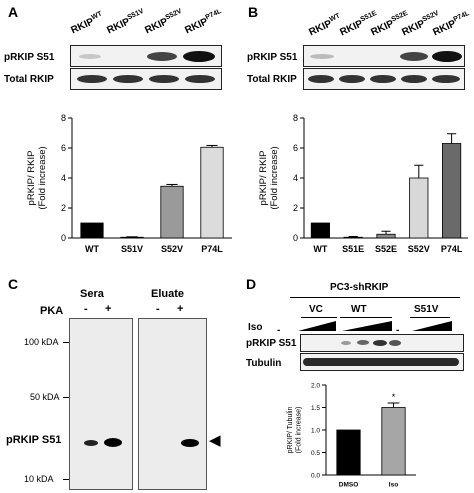 The image size is (474, 493). What do you see at coordinates (375, 297) in the screenshot?
I see `title-underline` at bounding box center [375, 297].